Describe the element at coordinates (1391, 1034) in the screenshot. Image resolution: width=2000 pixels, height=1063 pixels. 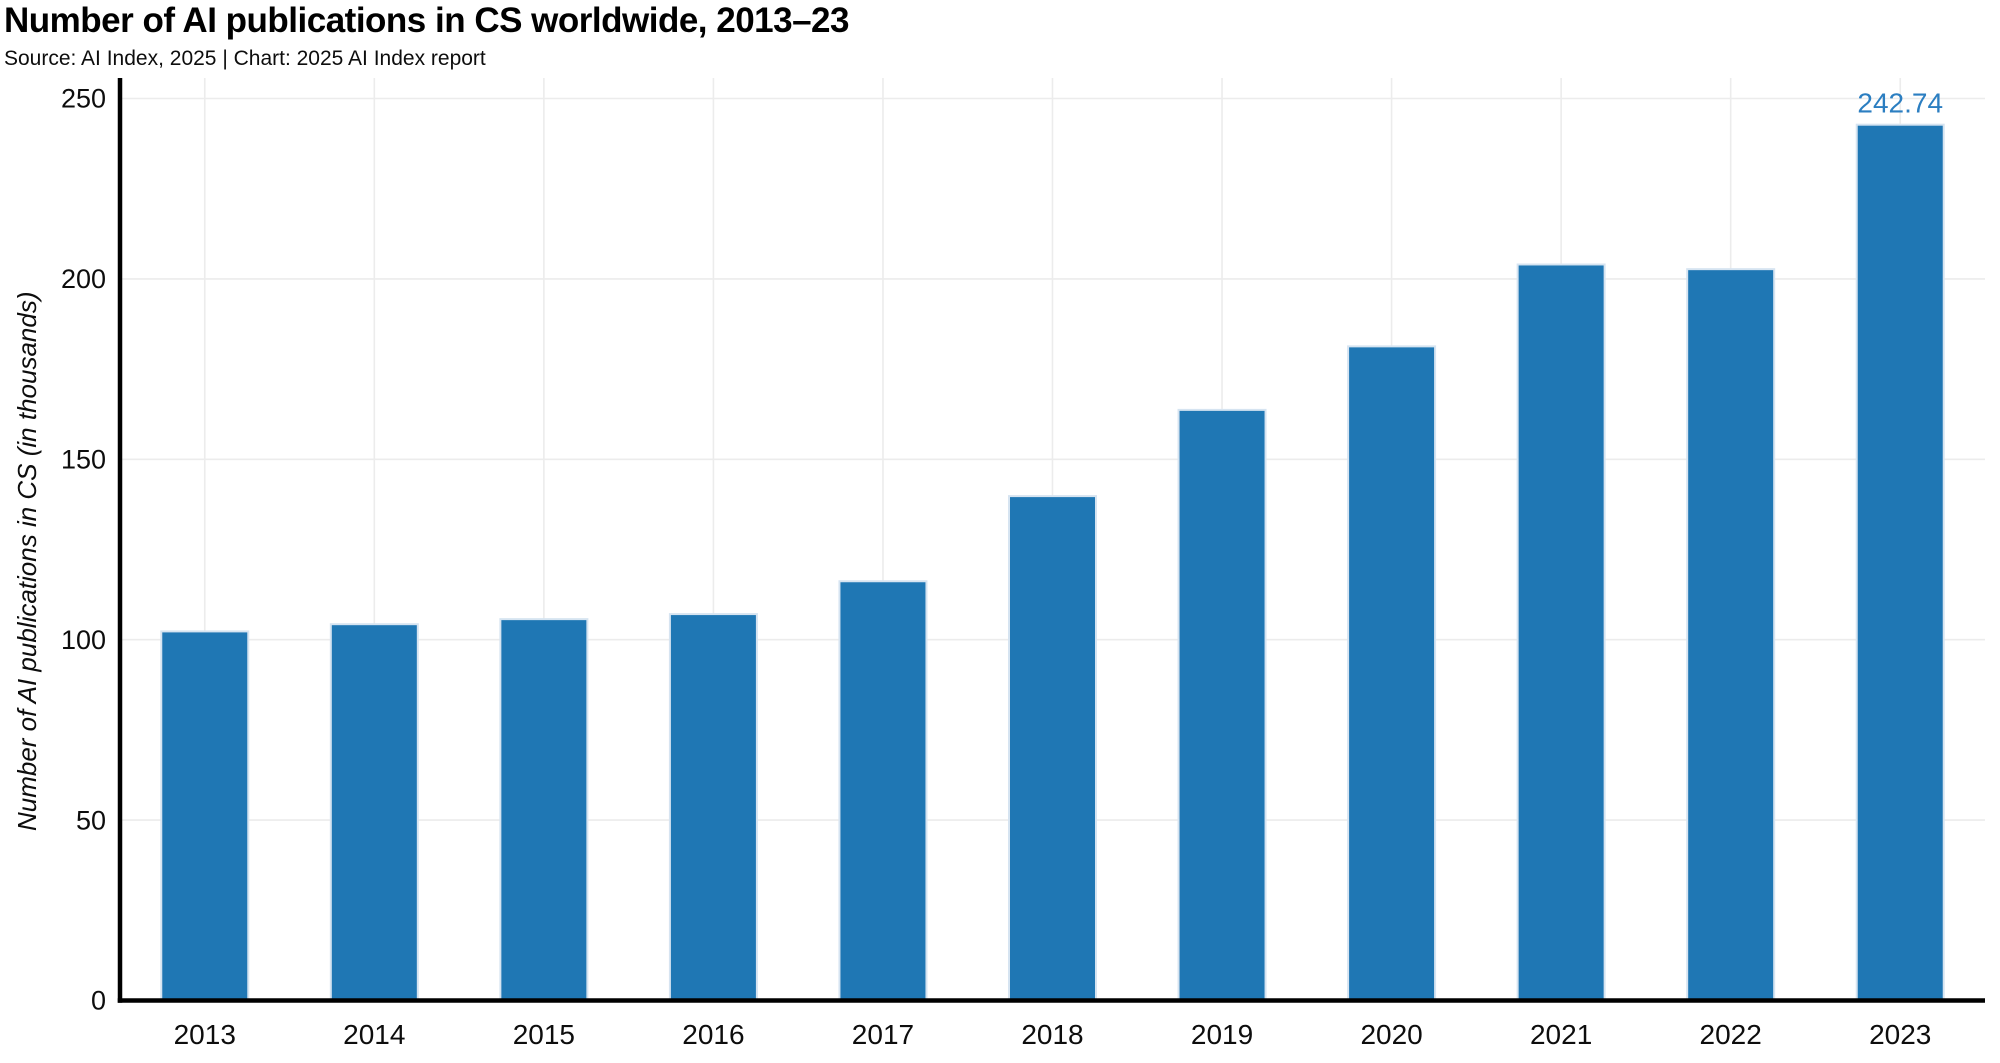
I see `x-tick-label-2020: 2020` at that location.